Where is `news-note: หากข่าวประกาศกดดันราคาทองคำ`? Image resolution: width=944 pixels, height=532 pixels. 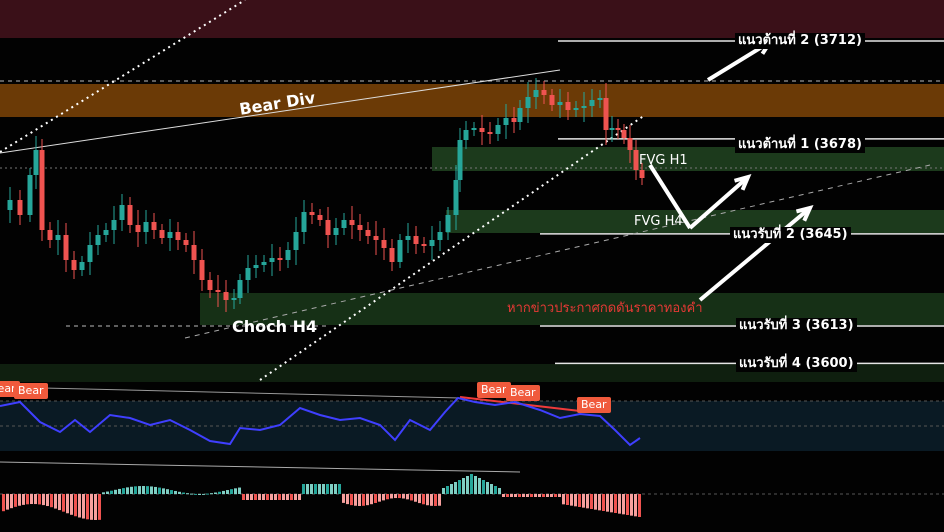
news-note: หากข่าวประกาศกดดันราคาทองคำ is located at coordinates (605, 308).